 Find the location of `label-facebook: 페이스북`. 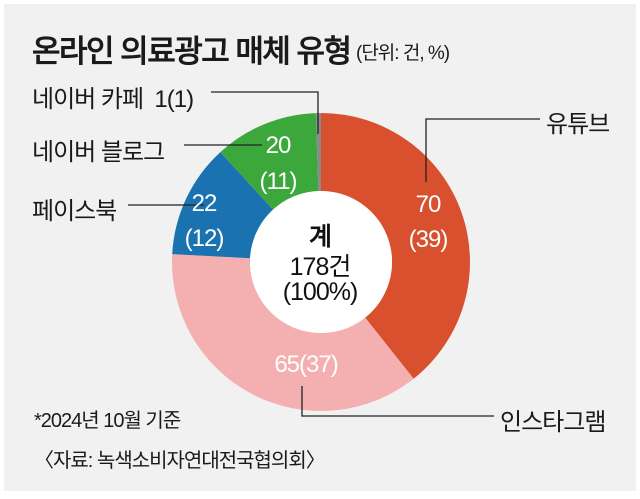

label-facebook: 페이스북 is located at coordinates (74, 211).